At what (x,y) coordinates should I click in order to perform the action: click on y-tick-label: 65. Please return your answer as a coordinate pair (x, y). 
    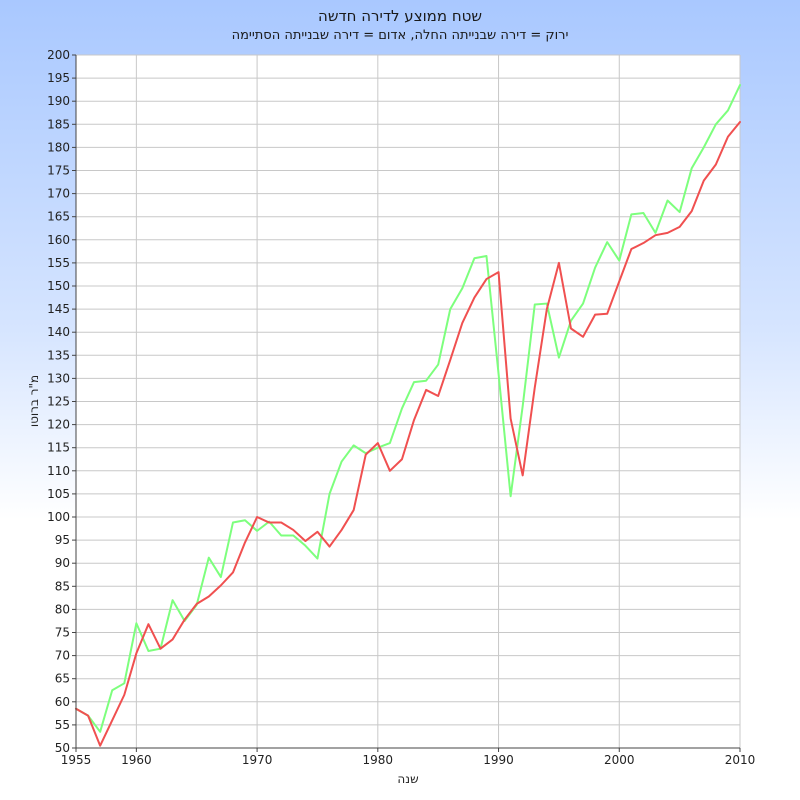
    Looking at the image, I should click on (62, 679).